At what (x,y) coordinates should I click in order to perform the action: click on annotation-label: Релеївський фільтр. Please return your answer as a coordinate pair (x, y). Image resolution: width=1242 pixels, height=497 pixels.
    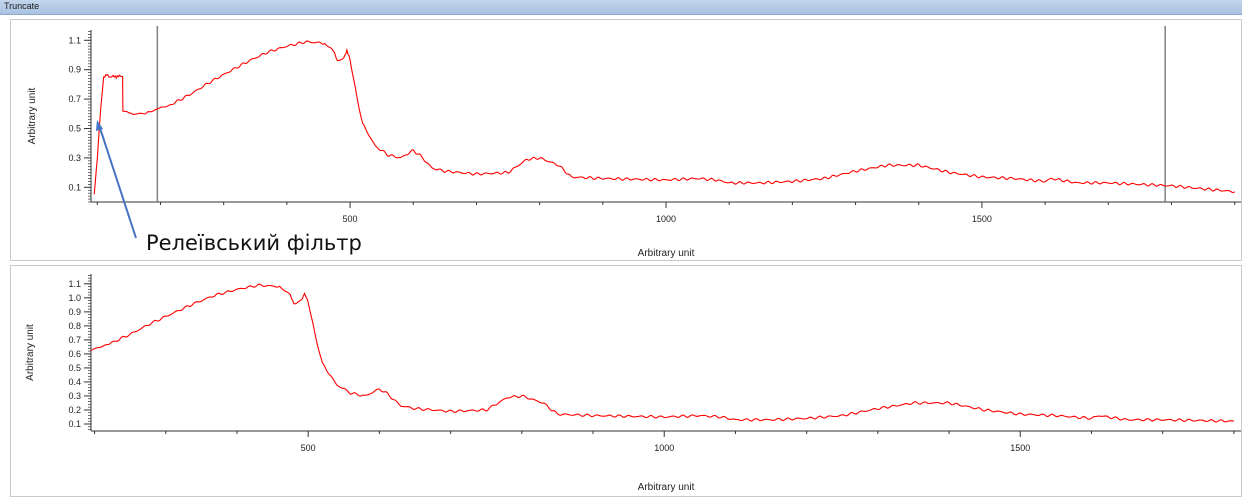
    Looking at the image, I should click on (254, 243).